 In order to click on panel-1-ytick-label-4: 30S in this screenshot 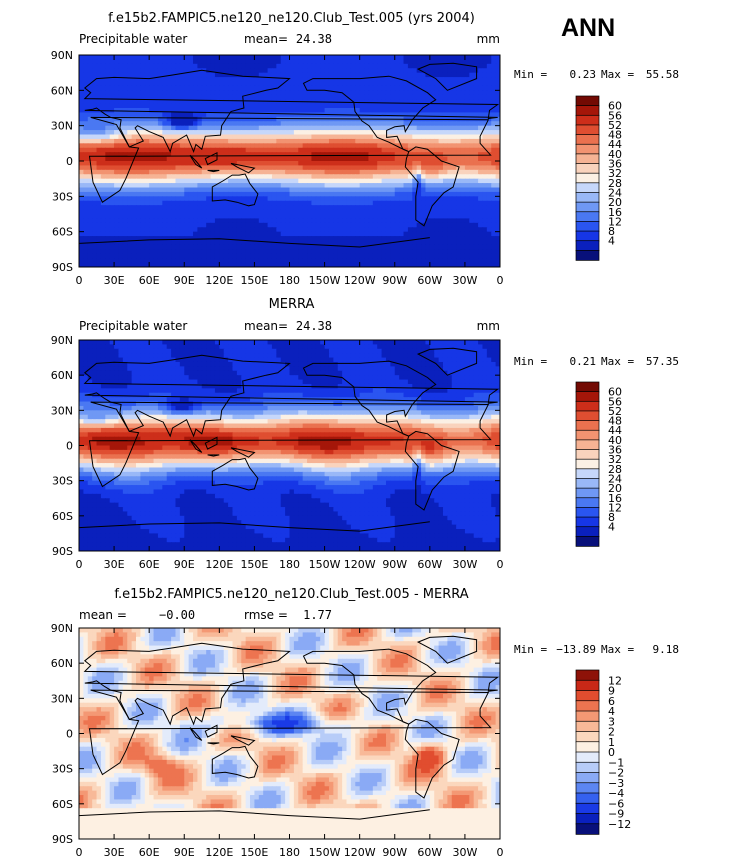, I will do `click(62, 481)`.